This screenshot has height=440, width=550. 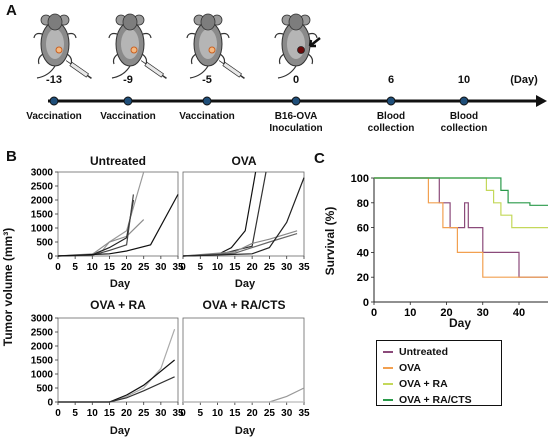 What do you see at coordinates (360, 179) in the screenshot?
I see `y-tick-label: 100` at bounding box center [360, 179].